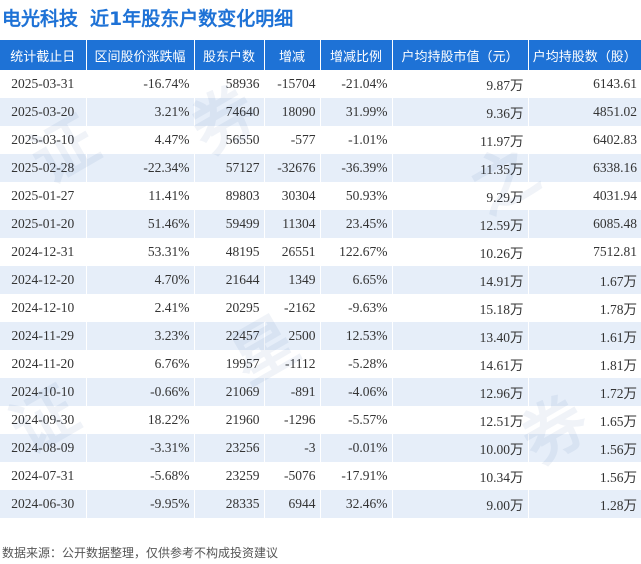  Describe the element at coordinates (140, 420) in the screenshot. I see `price-change-cell: 18.22%` at that location.